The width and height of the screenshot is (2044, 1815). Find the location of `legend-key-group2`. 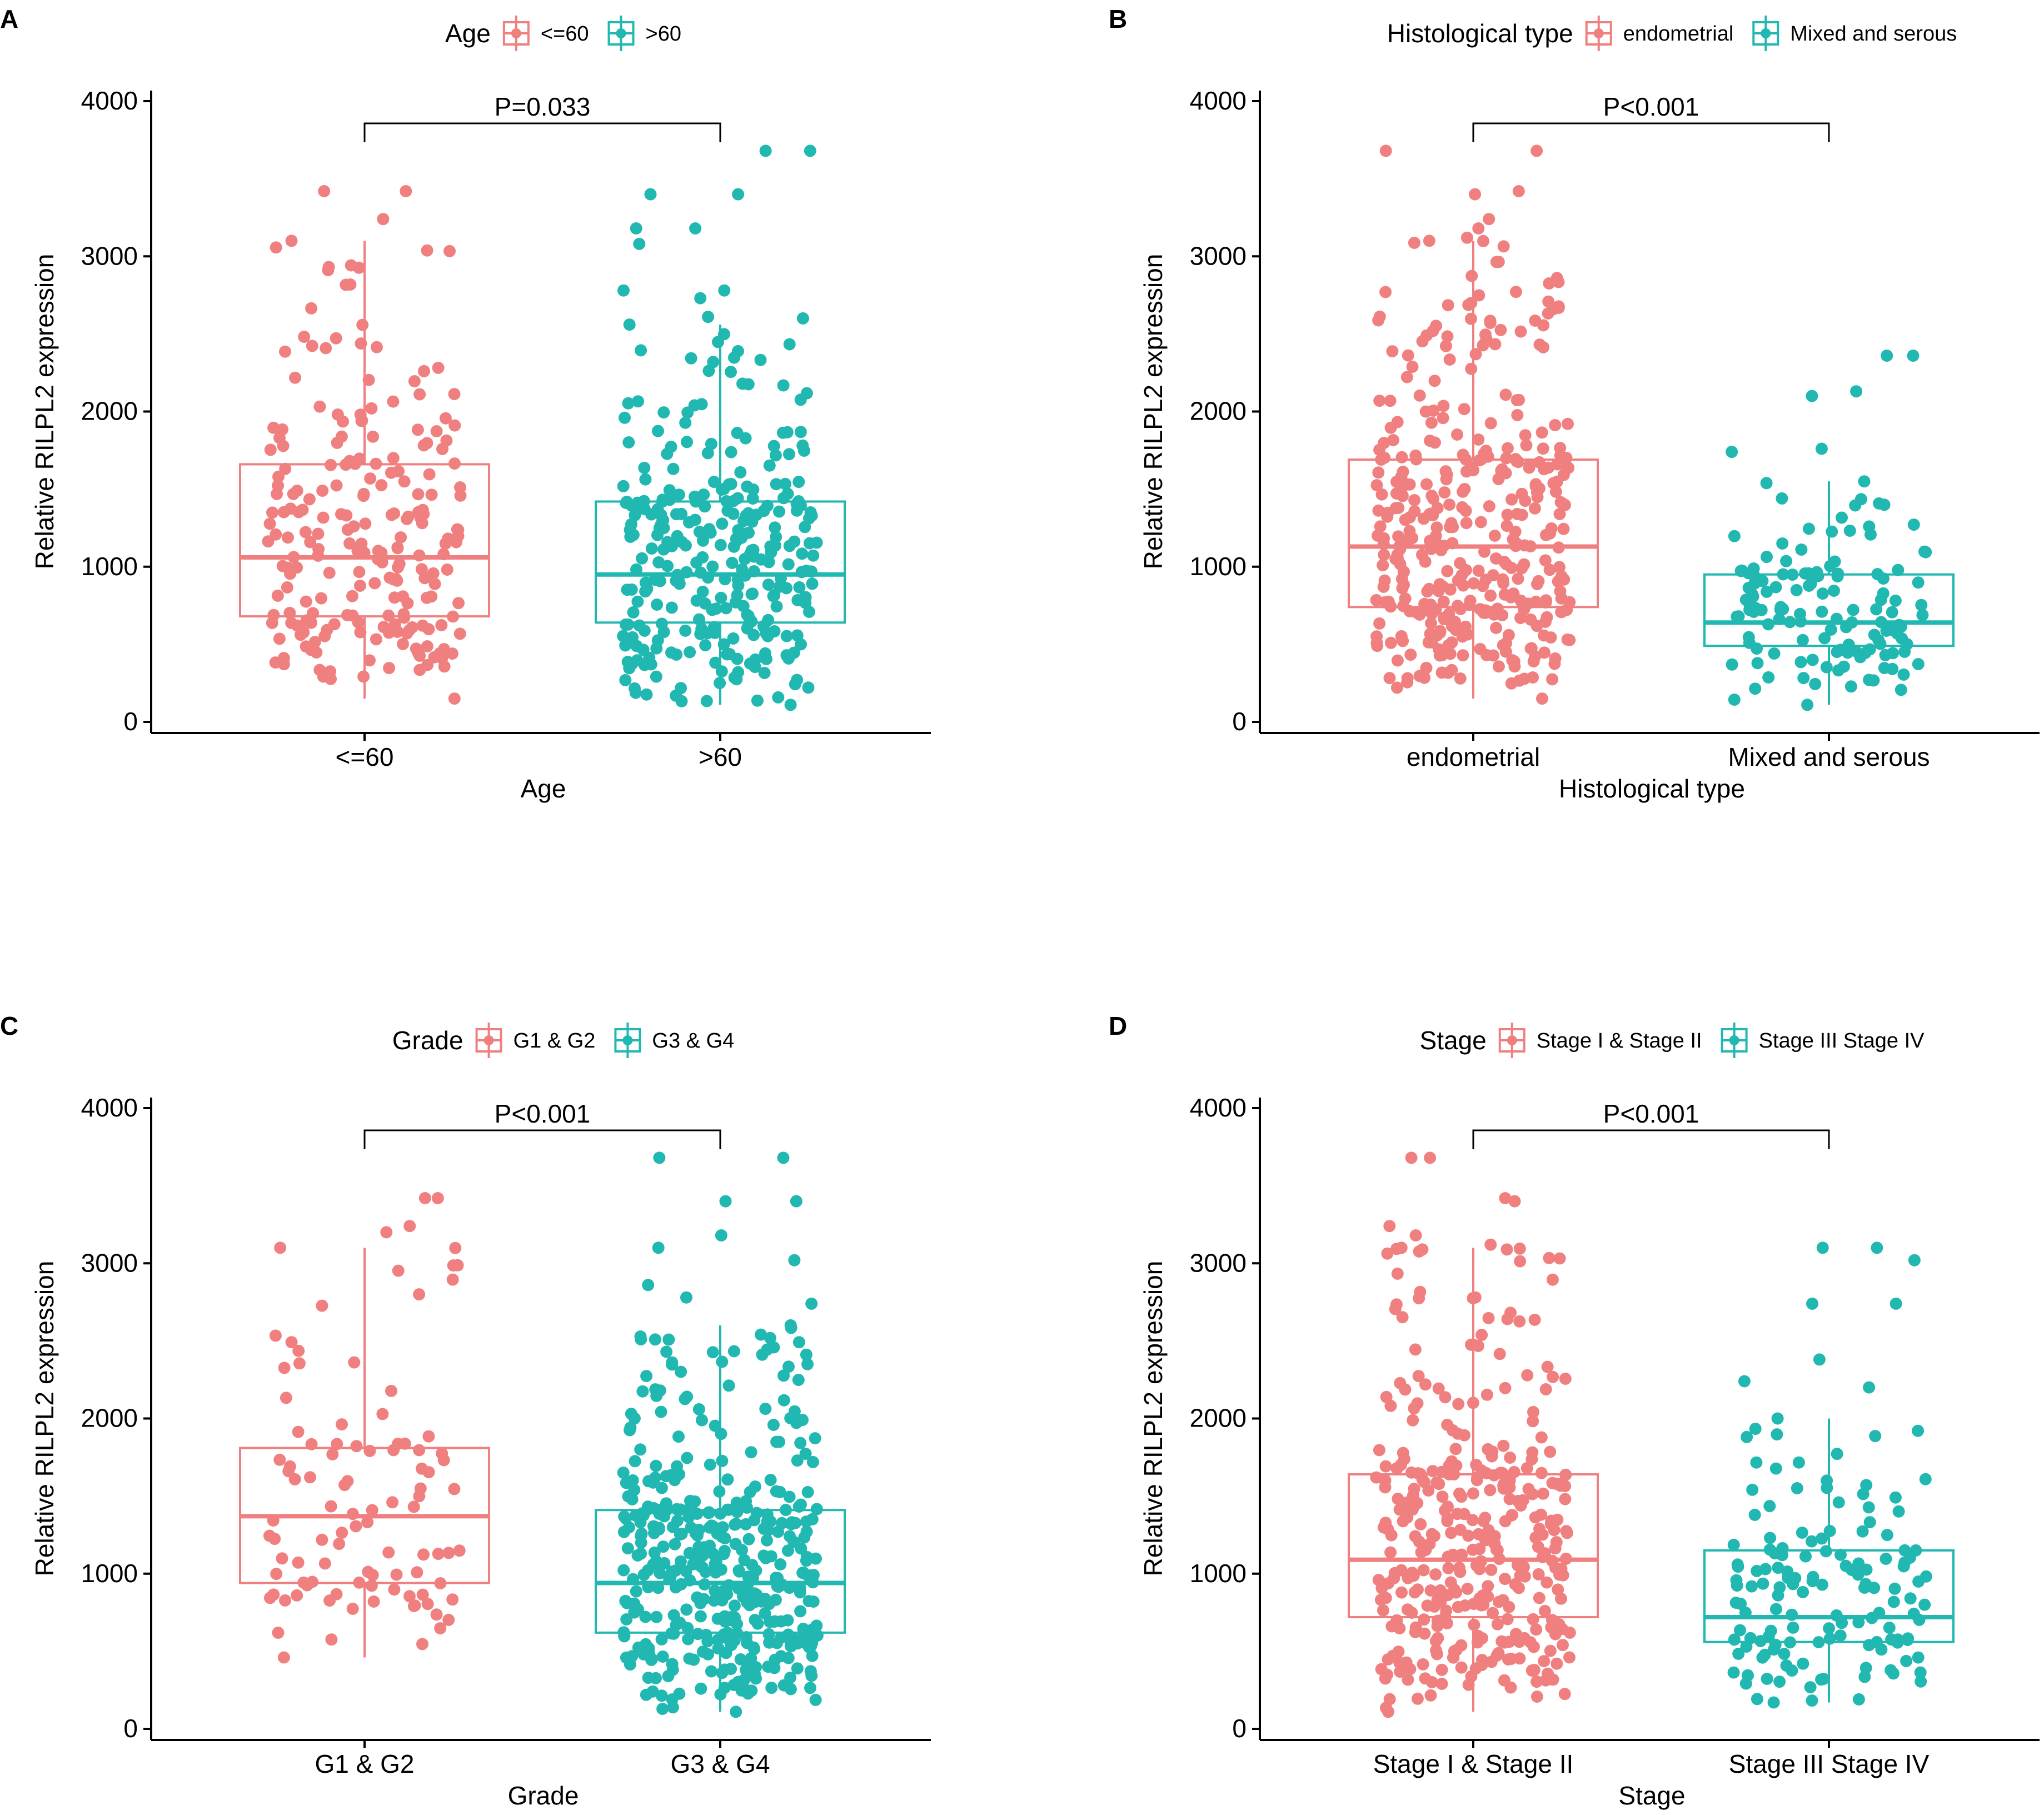

legend-key-group2 is located at coordinates (621, 33).